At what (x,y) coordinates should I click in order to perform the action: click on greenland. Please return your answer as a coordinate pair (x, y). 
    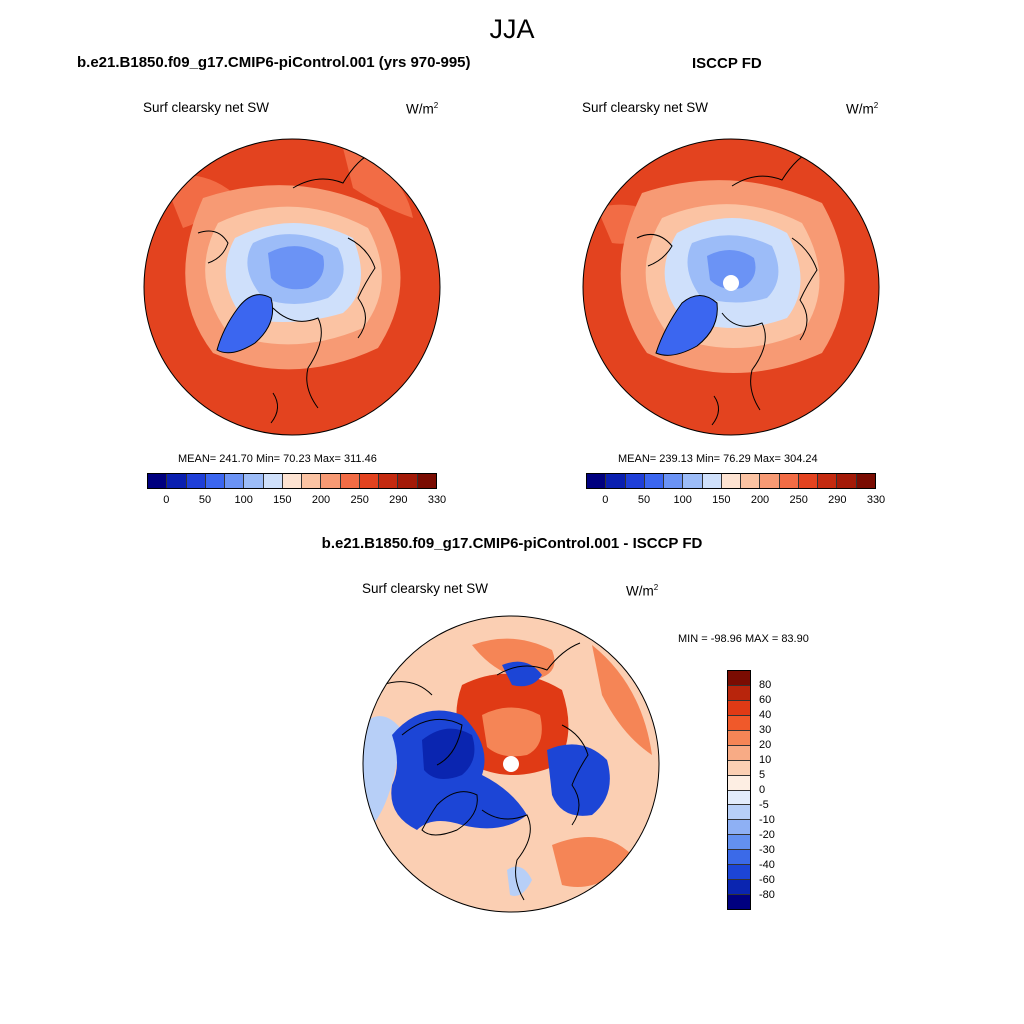
    Looking at the image, I should click on (245, 323).